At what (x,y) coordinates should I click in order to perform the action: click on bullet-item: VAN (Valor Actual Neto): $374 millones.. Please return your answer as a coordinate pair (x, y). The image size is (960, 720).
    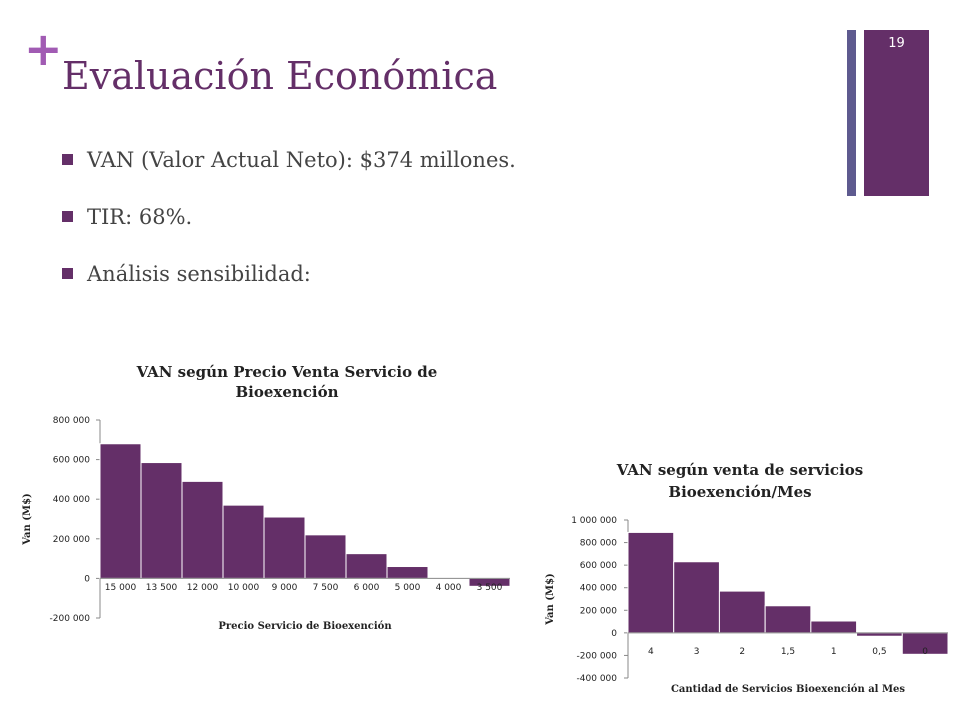
    Looking at the image, I should click on (289, 159).